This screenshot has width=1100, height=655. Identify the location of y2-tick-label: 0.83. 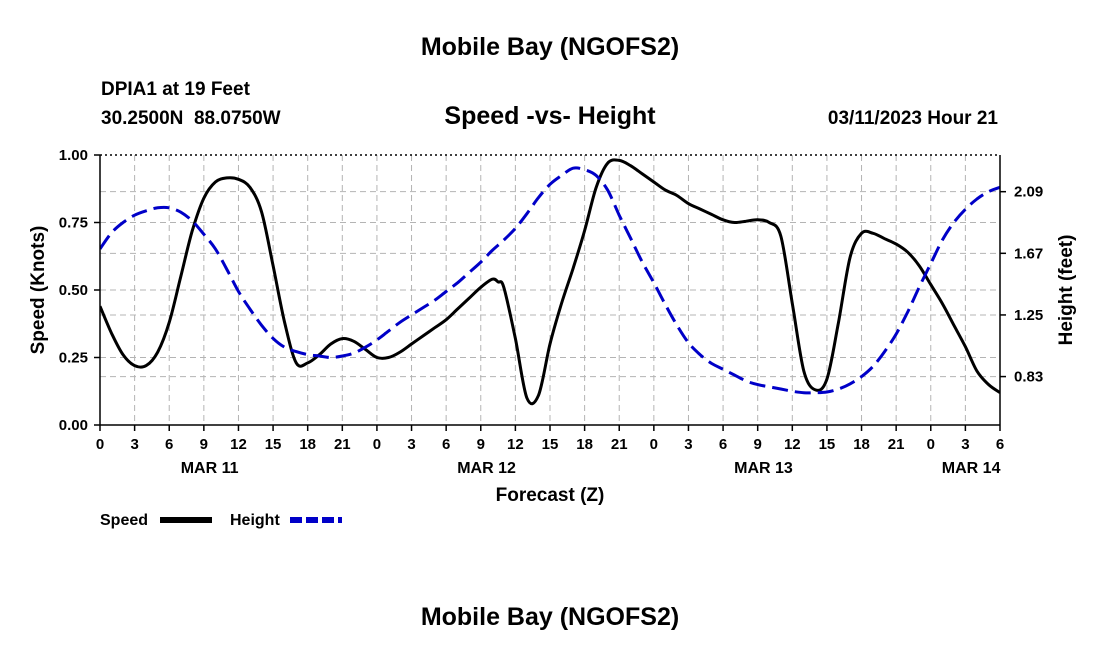
(1028, 377).